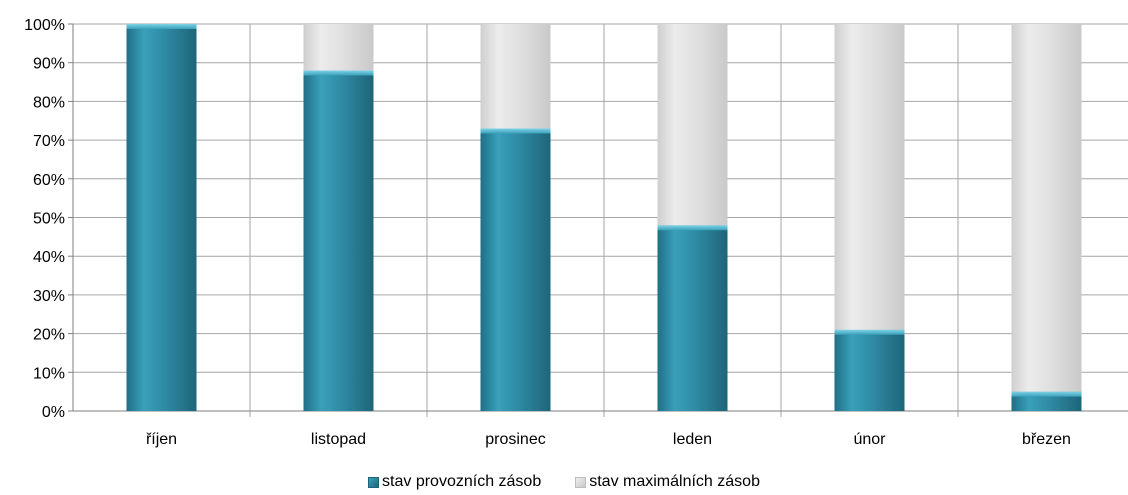 Image resolution: width=1128 pixels, height=495 pixels. I want to click on y-tick-label: 20%, so click(49, 335).